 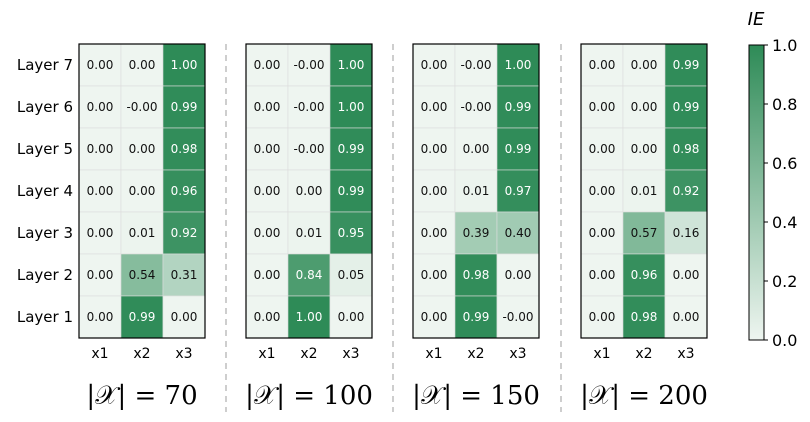 I want to click on colorbar-tick-label: 0.2, so click(x=784, y=281).